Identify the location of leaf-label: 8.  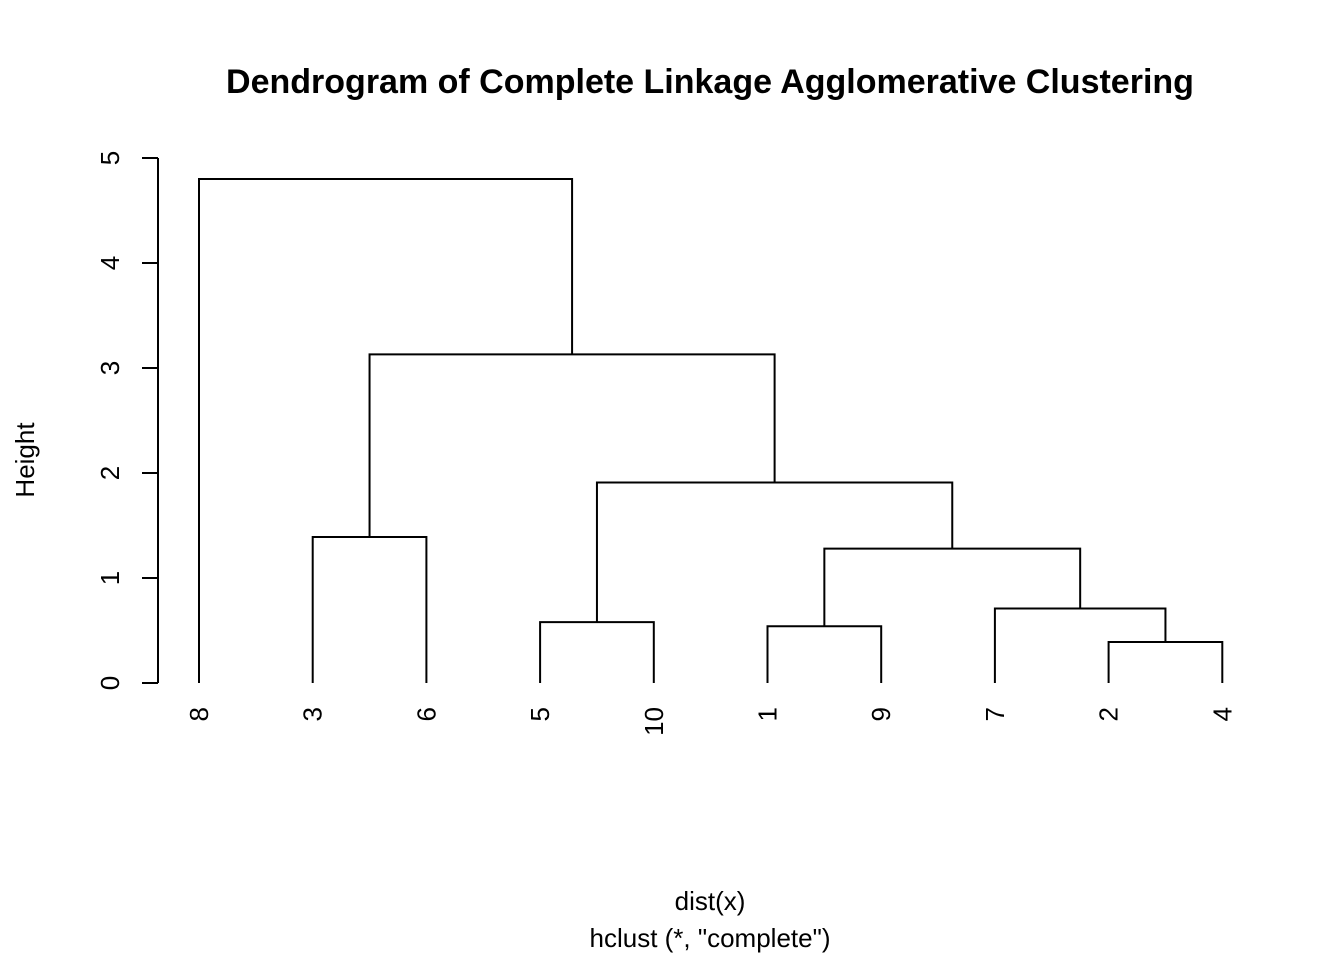
(199, 714).